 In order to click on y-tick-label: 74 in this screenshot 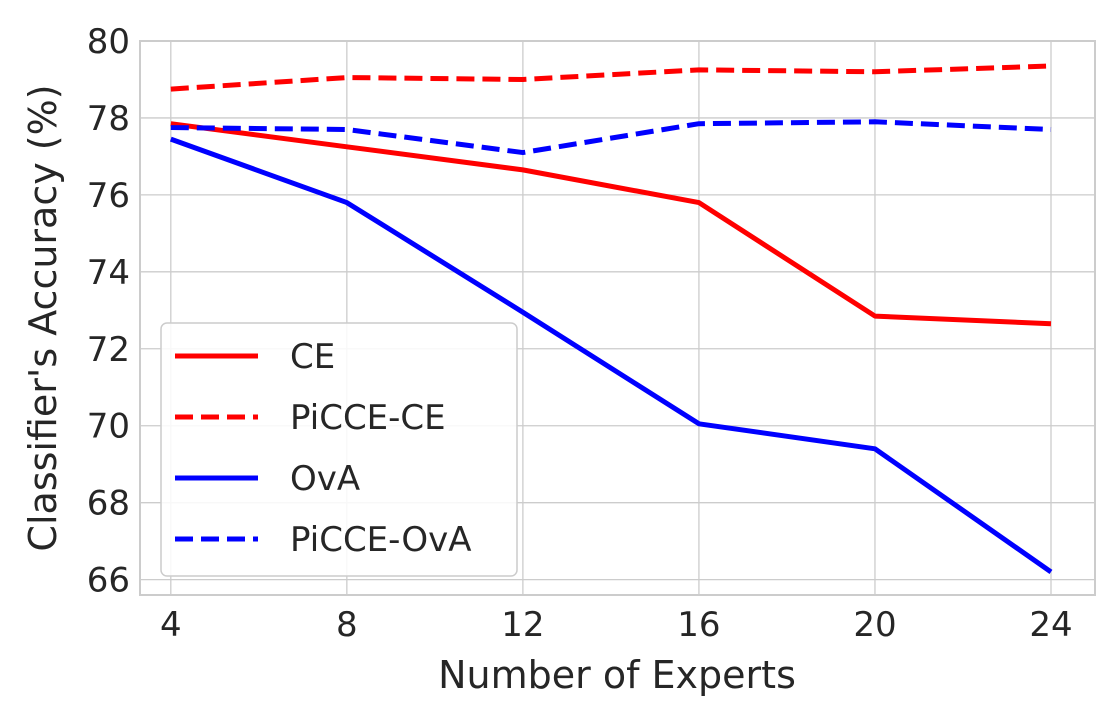, I will do `click(108, 273)`.